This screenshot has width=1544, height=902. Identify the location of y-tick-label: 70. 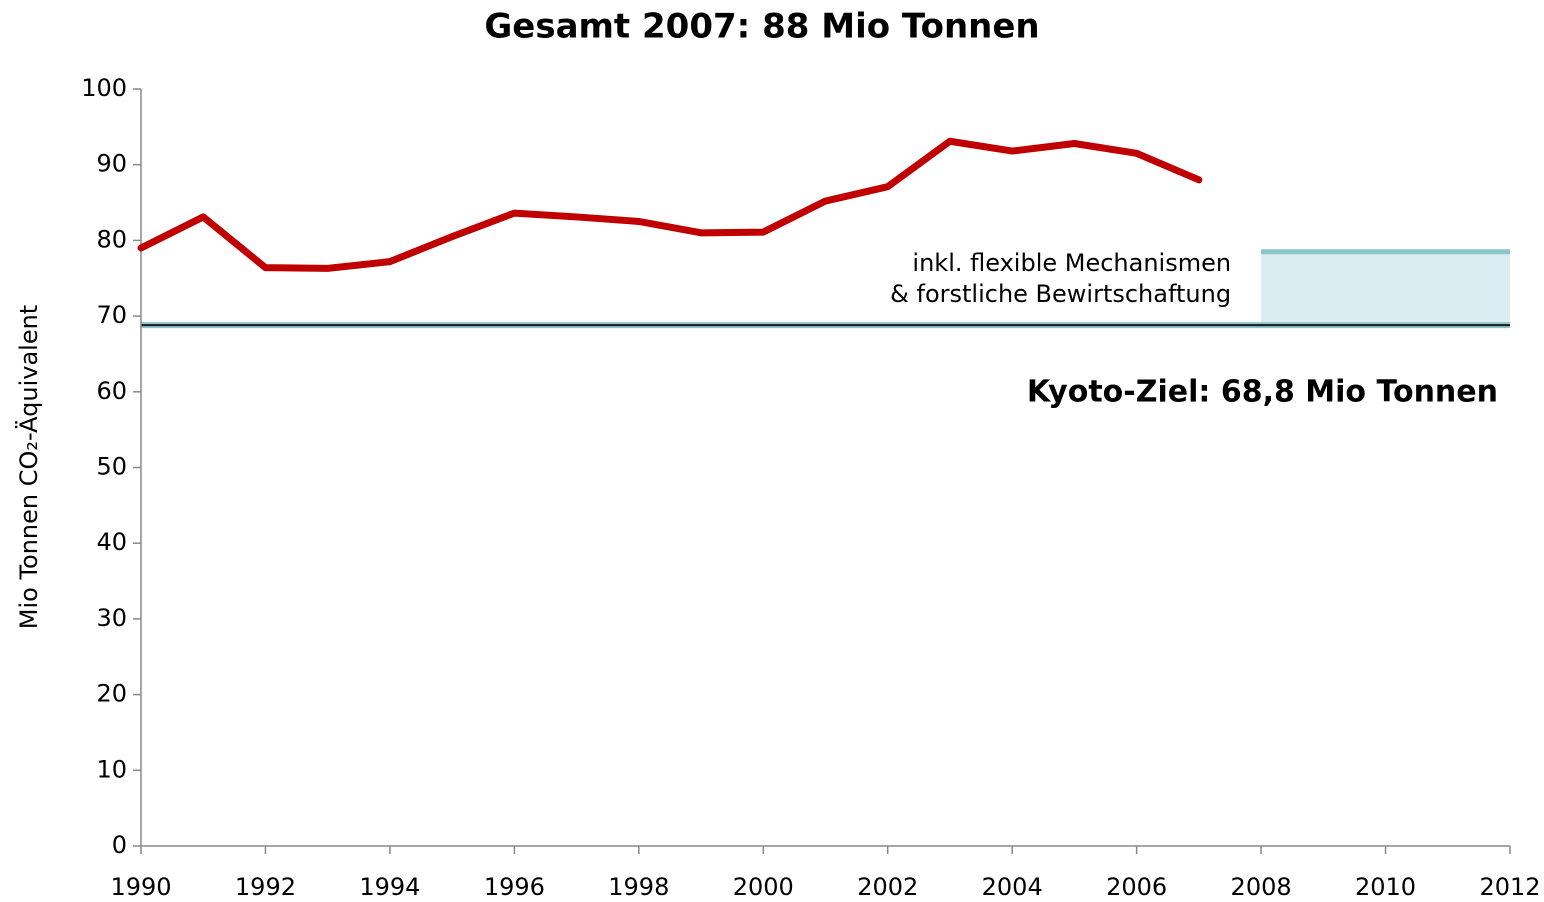
(111, 315).